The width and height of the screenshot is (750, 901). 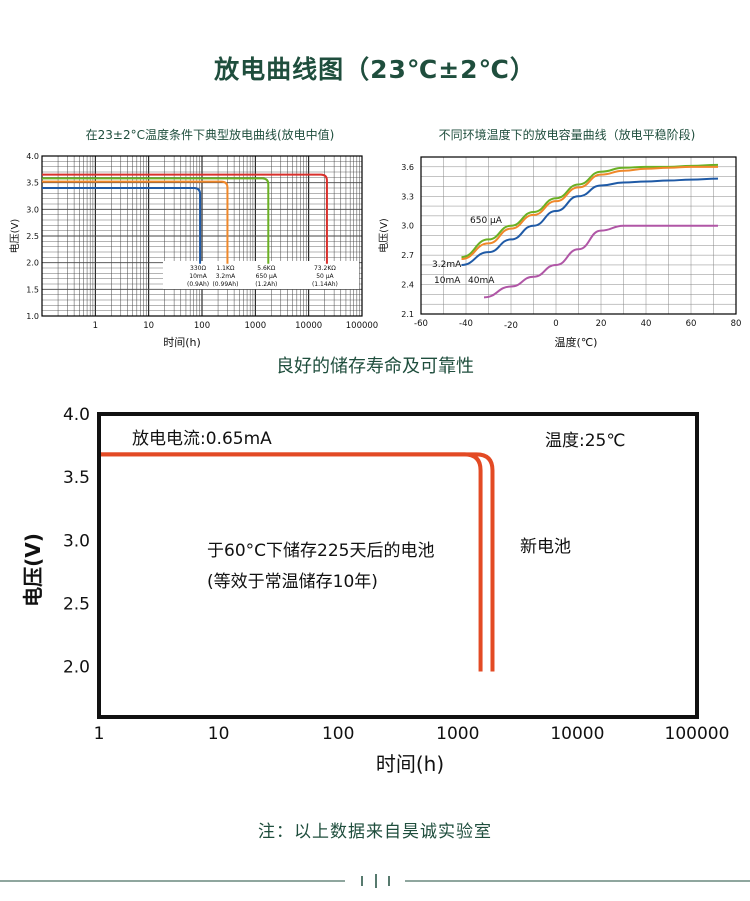 I want to click on chart2-x-tick-label: 80, so click(x=736, y=324).